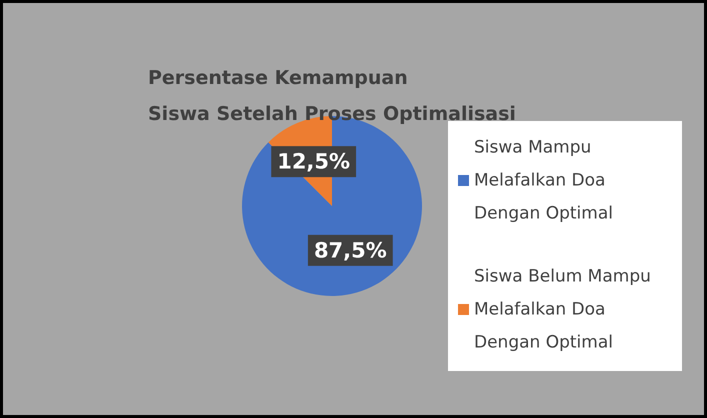 The height and width of the screenshot is (418, 707). I want to click on data-label: 12,5%, so click(313, 162).